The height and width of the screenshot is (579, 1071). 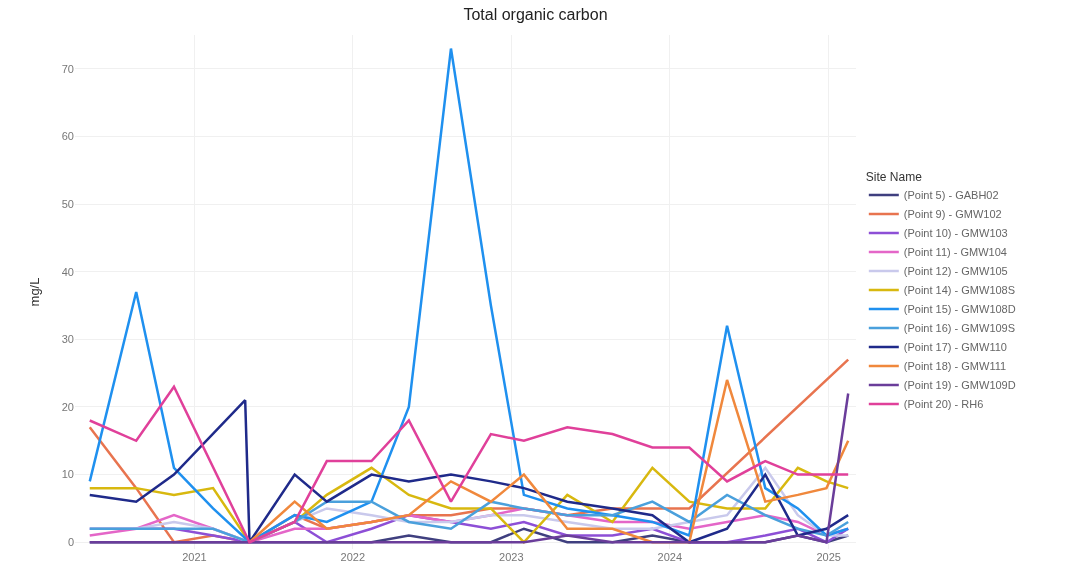 I want to click on legend-label: (Point 5) - GABH02, so click(x=951, y=195).